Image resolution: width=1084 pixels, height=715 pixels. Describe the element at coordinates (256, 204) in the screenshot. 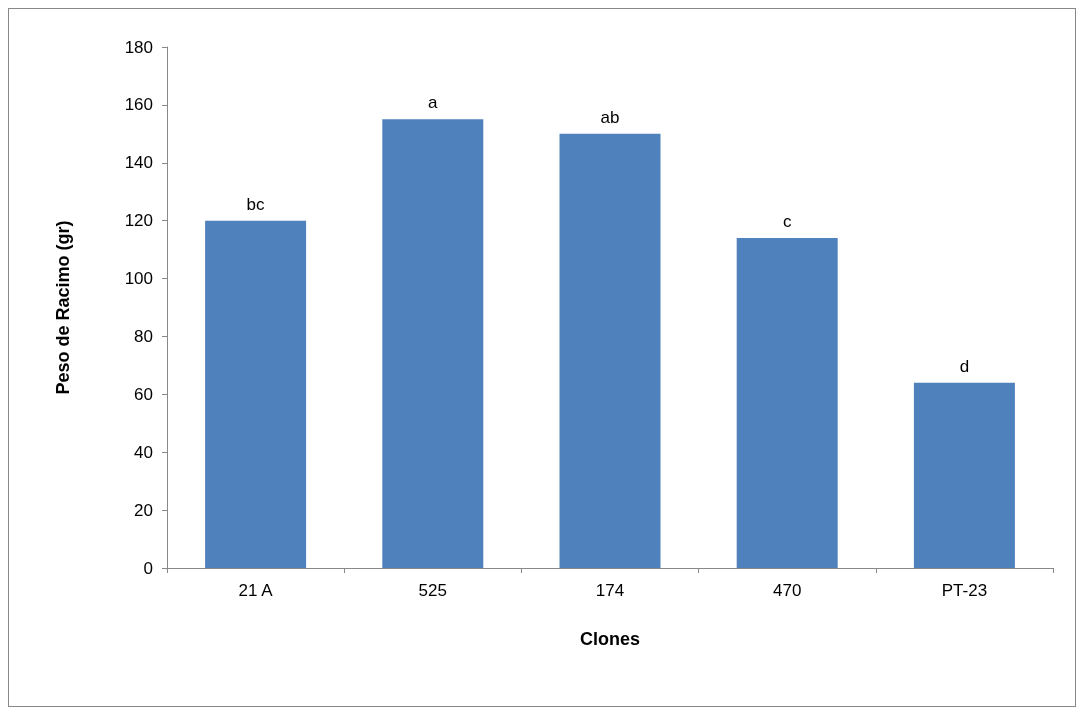

I see `annotation: bc` at that location.